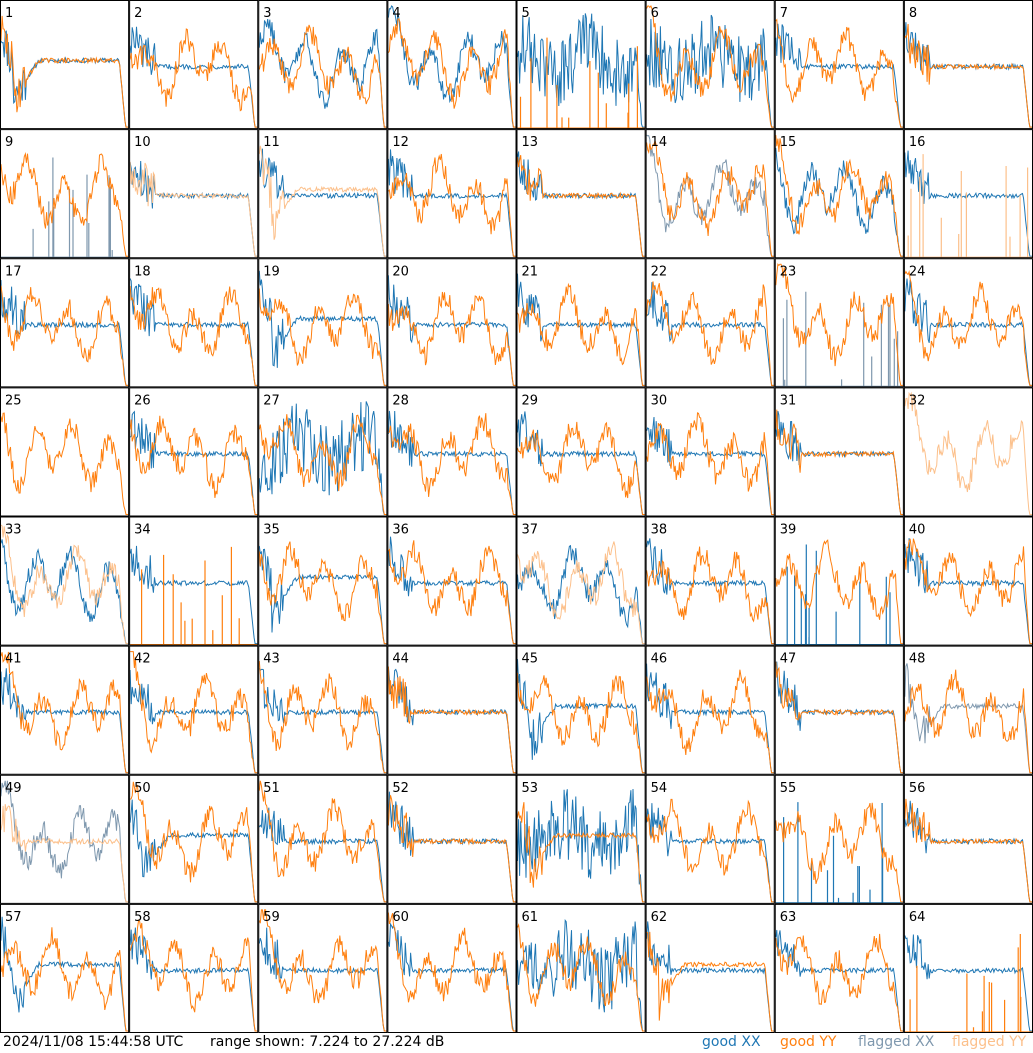  What do you see at coordinates (64, 463) in the screenshot?
I see `panel-25-yy-line` at bounding box center [64, 463].